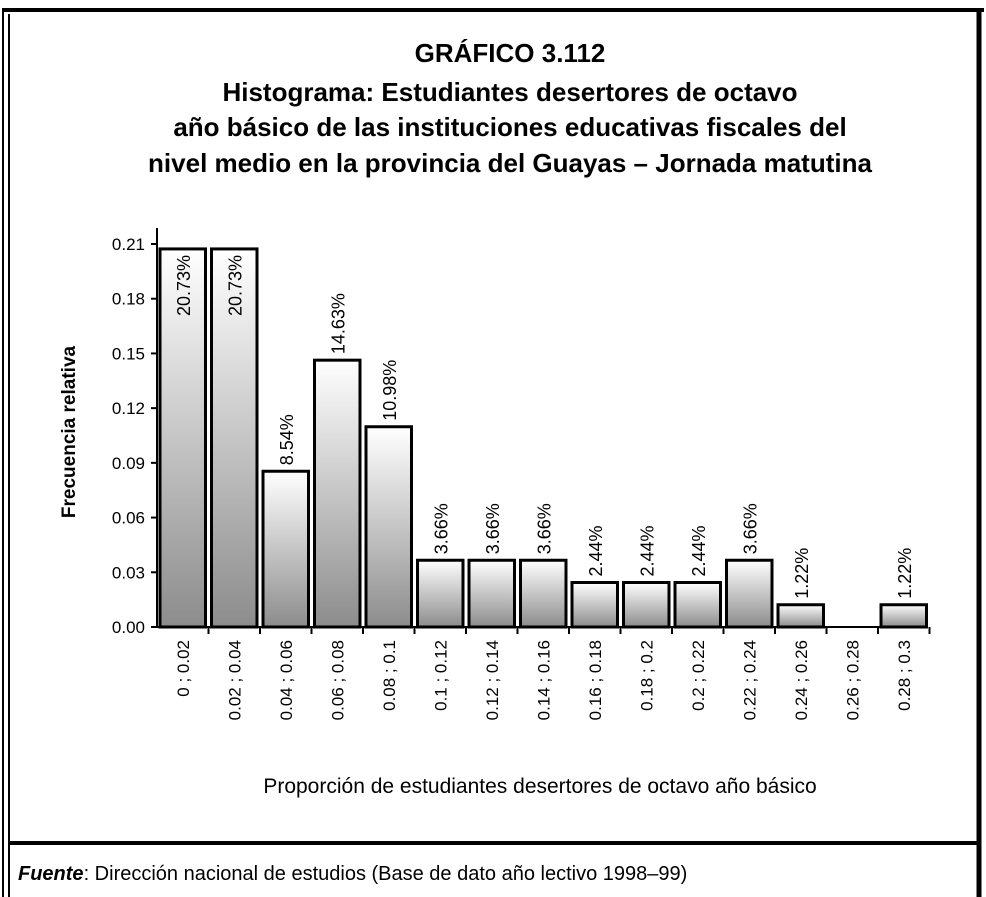 This screenshot has height=897, width=986. What do you see at coordinates (510, 53) in the screenshot?
I see `chart-title: GRÁFICO 3.112` at bounding box center [510, 53].